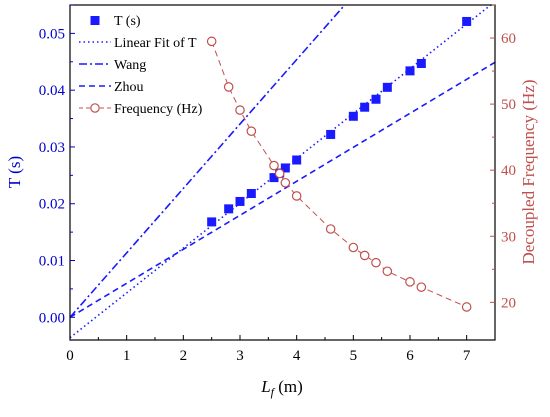 This screenshot has height=417, width=550. Describe the element at coordinates (95, 20) in the screenshot. I see `legend-swatch-t` at that location.